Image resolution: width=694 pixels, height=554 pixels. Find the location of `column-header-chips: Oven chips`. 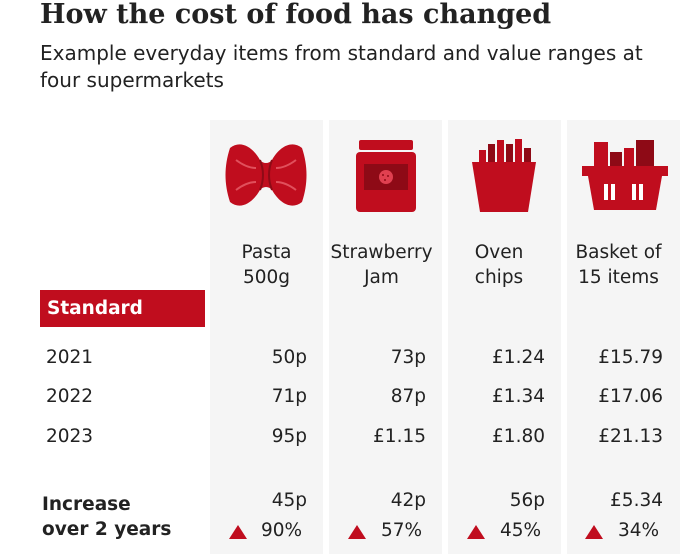

column-header-chips: Oven chips is located at coordinates (499, 265).